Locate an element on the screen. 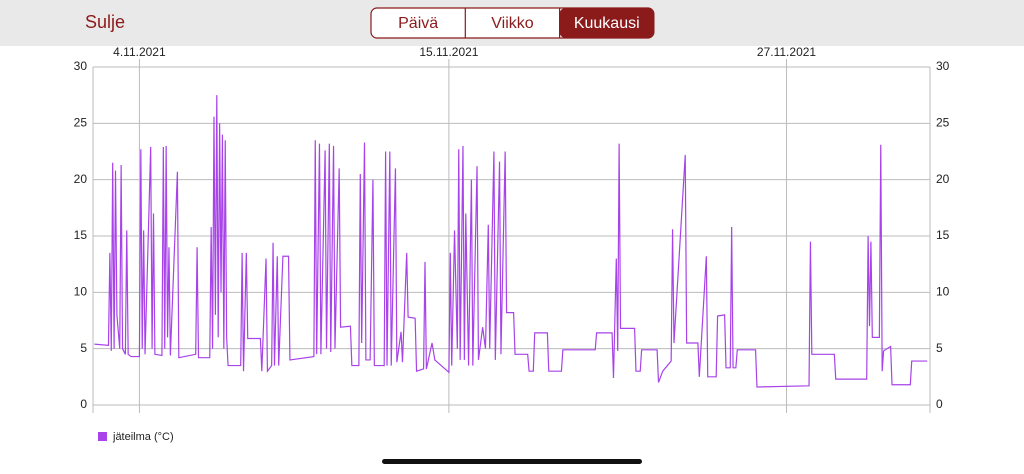  y-tick-label: 10 is located at coordinates (81, 292).